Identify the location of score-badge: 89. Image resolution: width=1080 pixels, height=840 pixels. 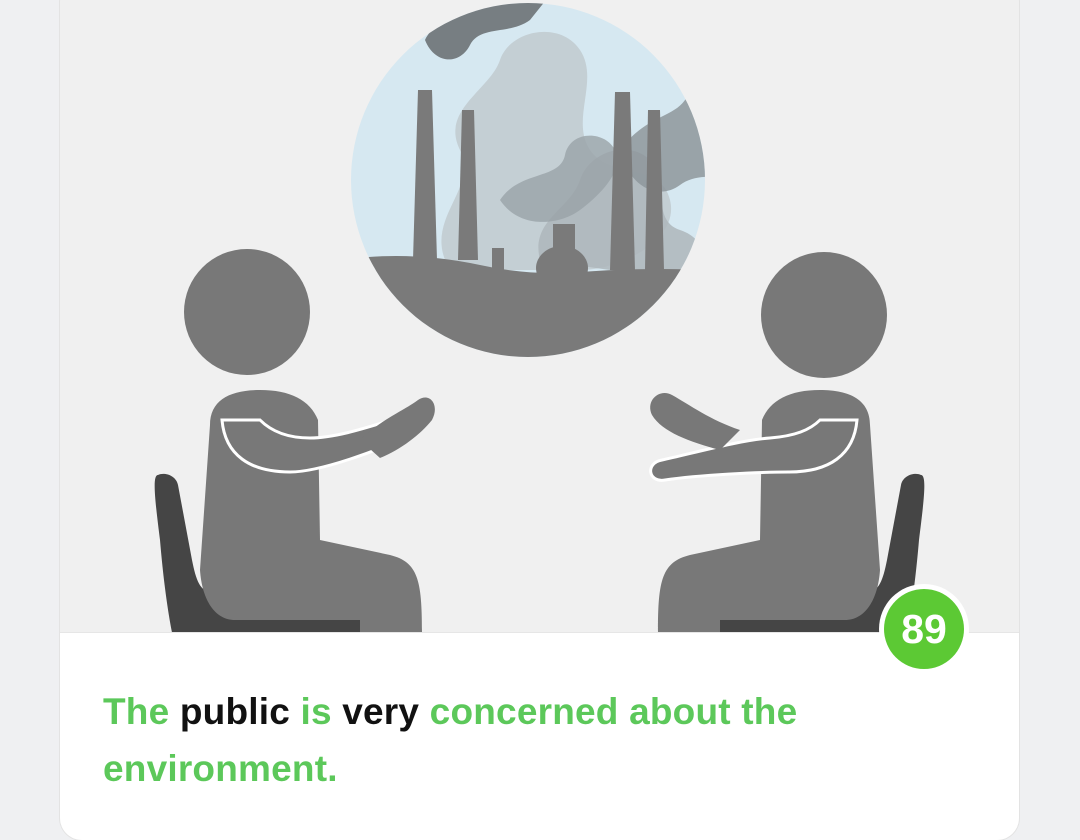
(924, 629).